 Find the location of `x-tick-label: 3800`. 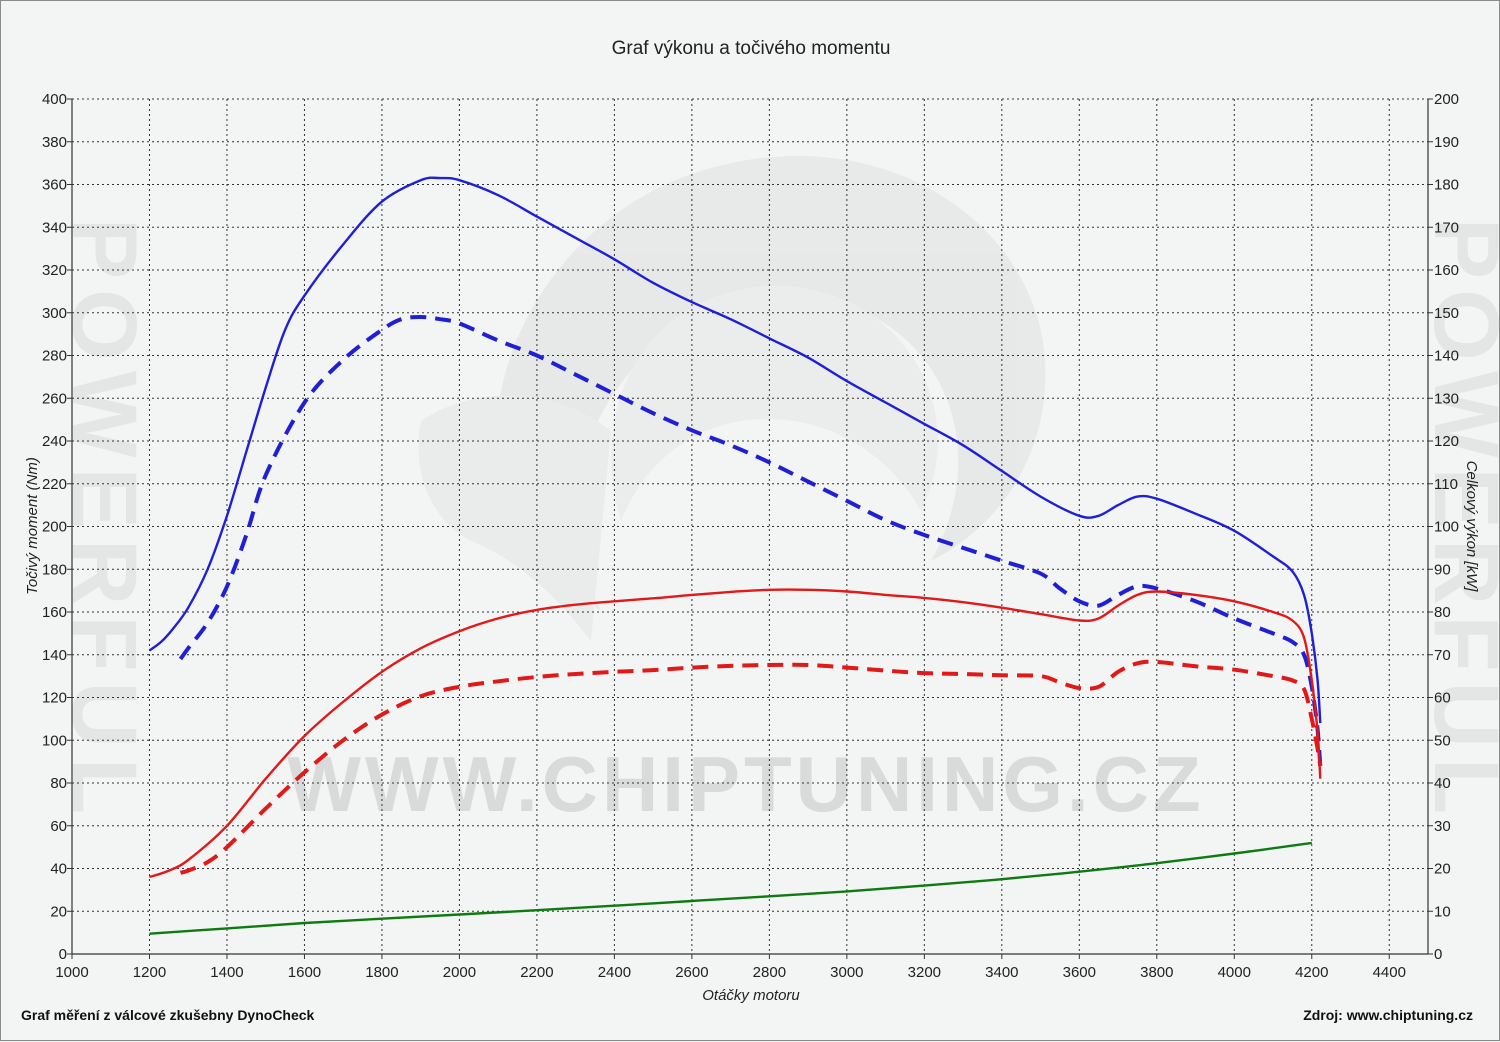

x-tick-label: 3800 is located at coordinates (1156, 972).